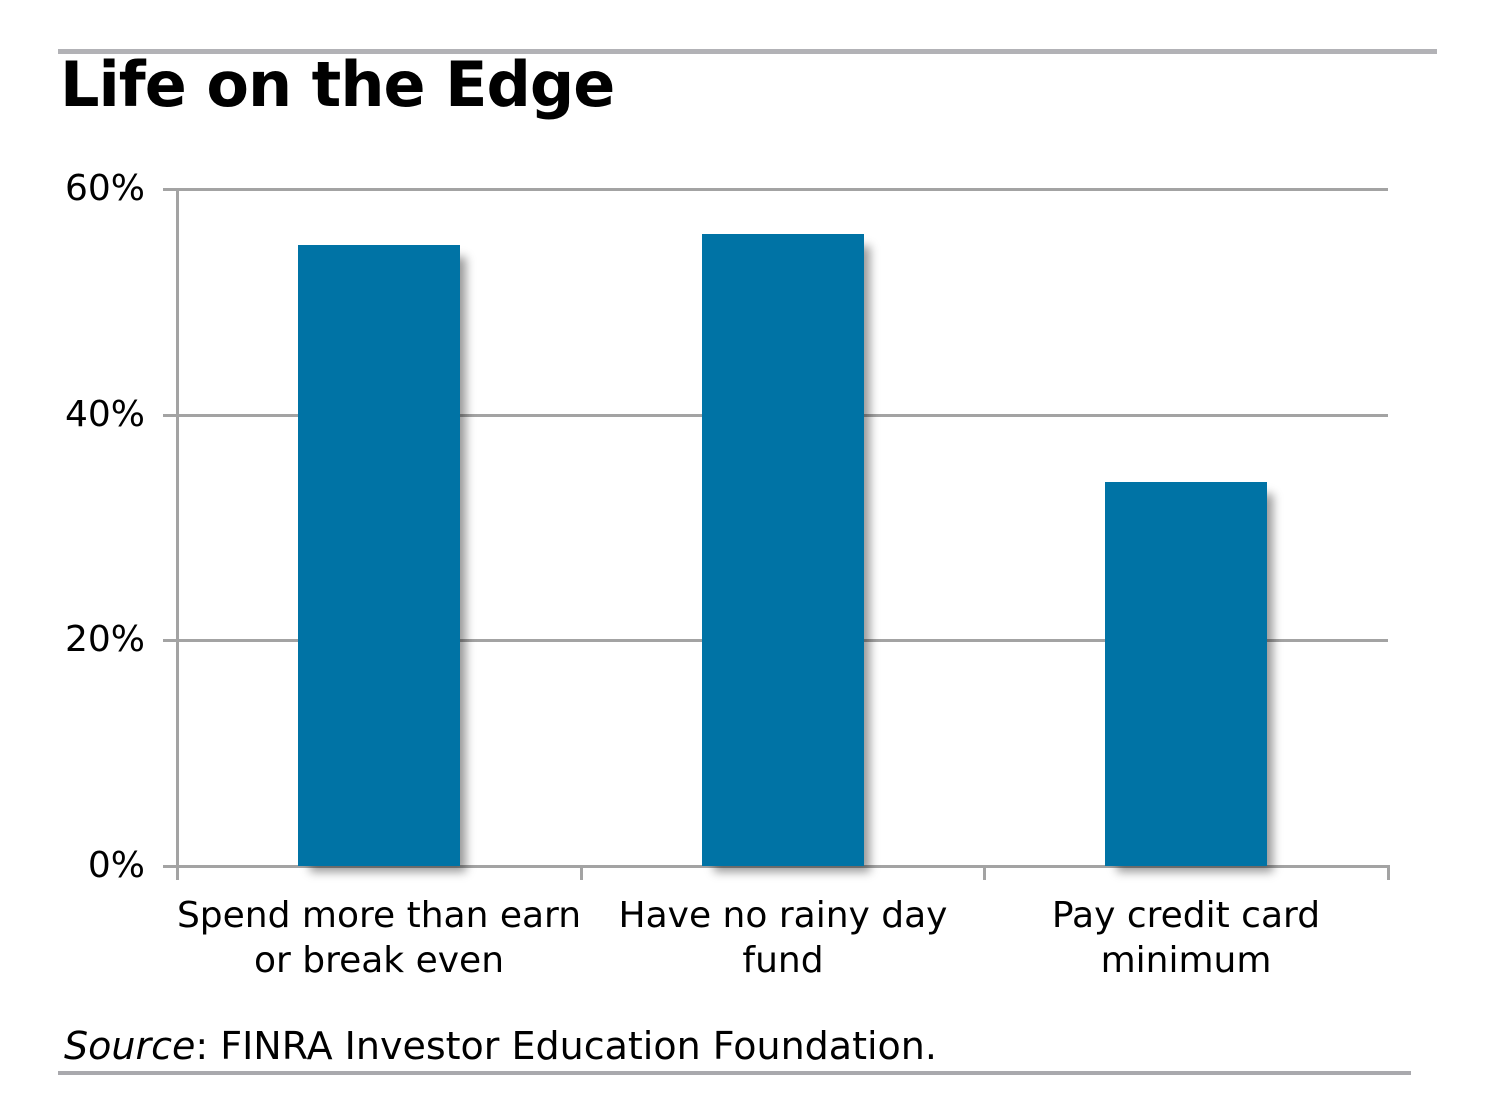 This screenshot has width=1494, height=1108. Describe the element at coordinates (734, 1073) in the screenshot. I see `bottom-divider` at that location.